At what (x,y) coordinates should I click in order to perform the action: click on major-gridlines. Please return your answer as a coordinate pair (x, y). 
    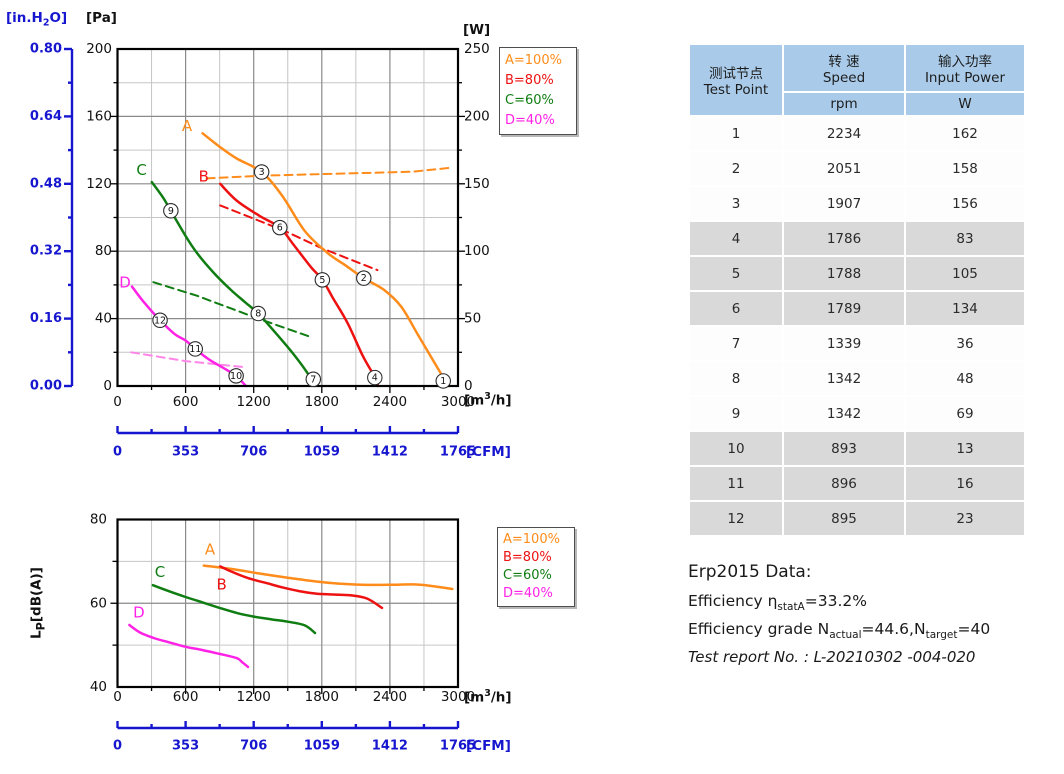
    Looking at the image, I should click on (287, 603).